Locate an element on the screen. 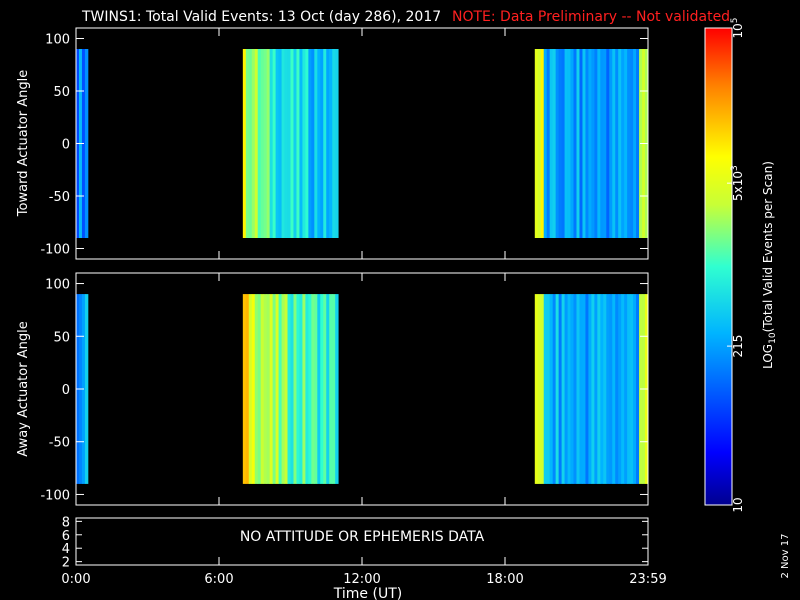 The image size is (800, 600). no-data-message: NO ATTITUDE OR EPHEMERIS DATA is located at coordinates (362, 537).